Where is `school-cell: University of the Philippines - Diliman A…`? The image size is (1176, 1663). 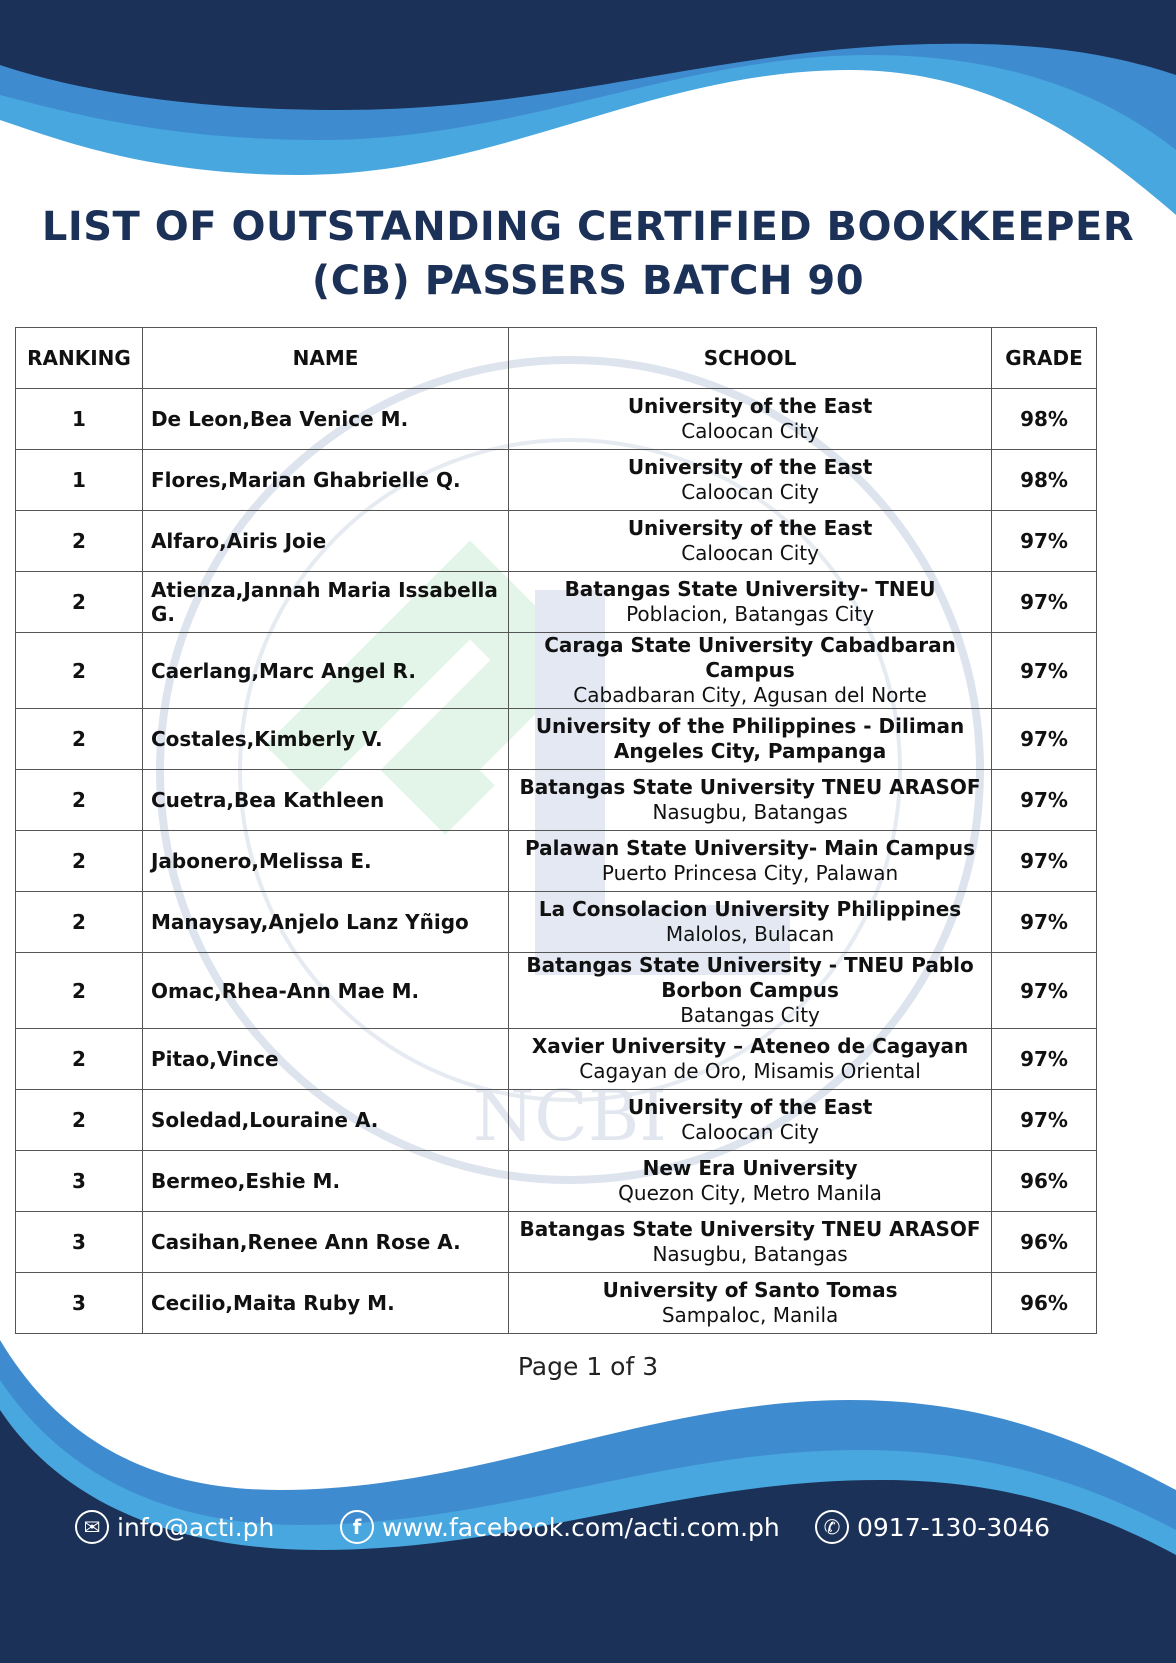 school-cell: University of the Philippines - Diliman A… is located at coordinates (750, 739).